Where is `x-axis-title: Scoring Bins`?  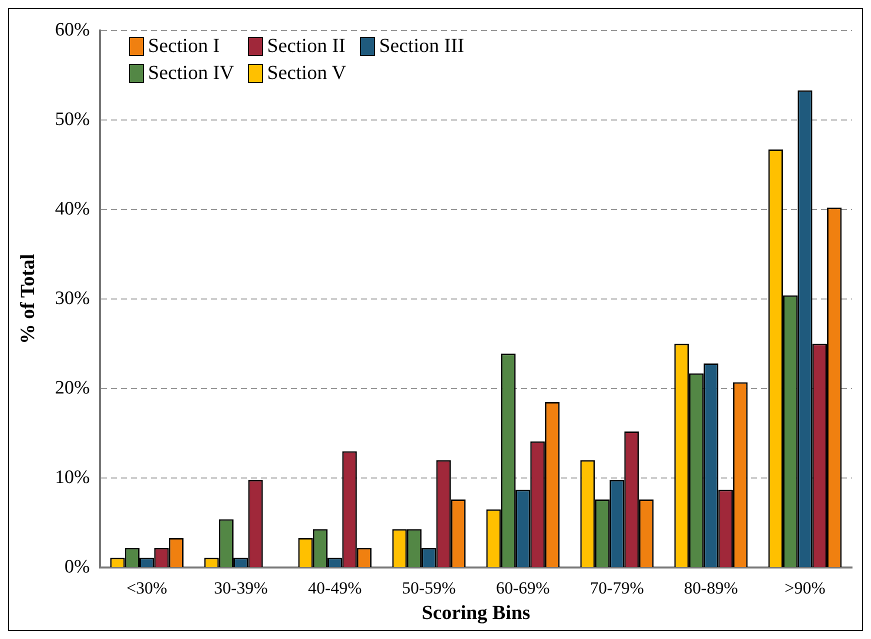
x-axis-title: Scoring Bins is located at coordinates (476, 613).